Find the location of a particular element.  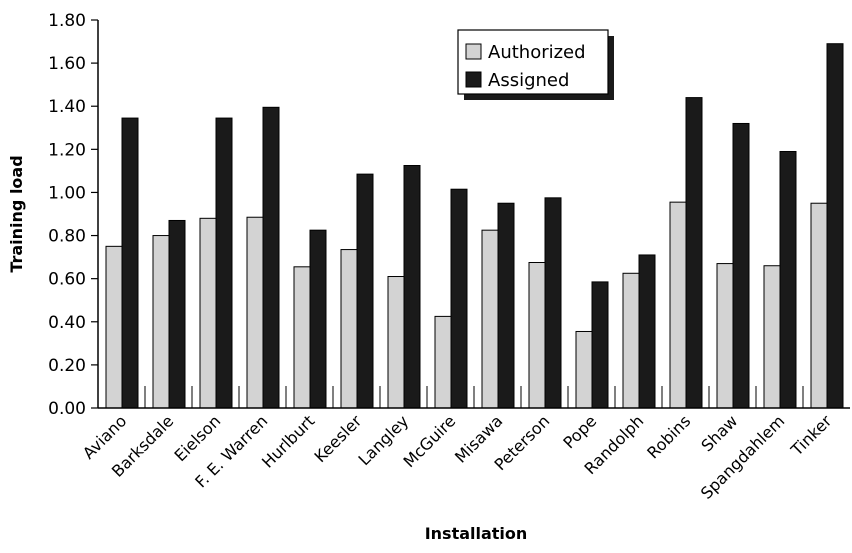

y-tick-label: 0.20 is located at coordinates (67, 366).